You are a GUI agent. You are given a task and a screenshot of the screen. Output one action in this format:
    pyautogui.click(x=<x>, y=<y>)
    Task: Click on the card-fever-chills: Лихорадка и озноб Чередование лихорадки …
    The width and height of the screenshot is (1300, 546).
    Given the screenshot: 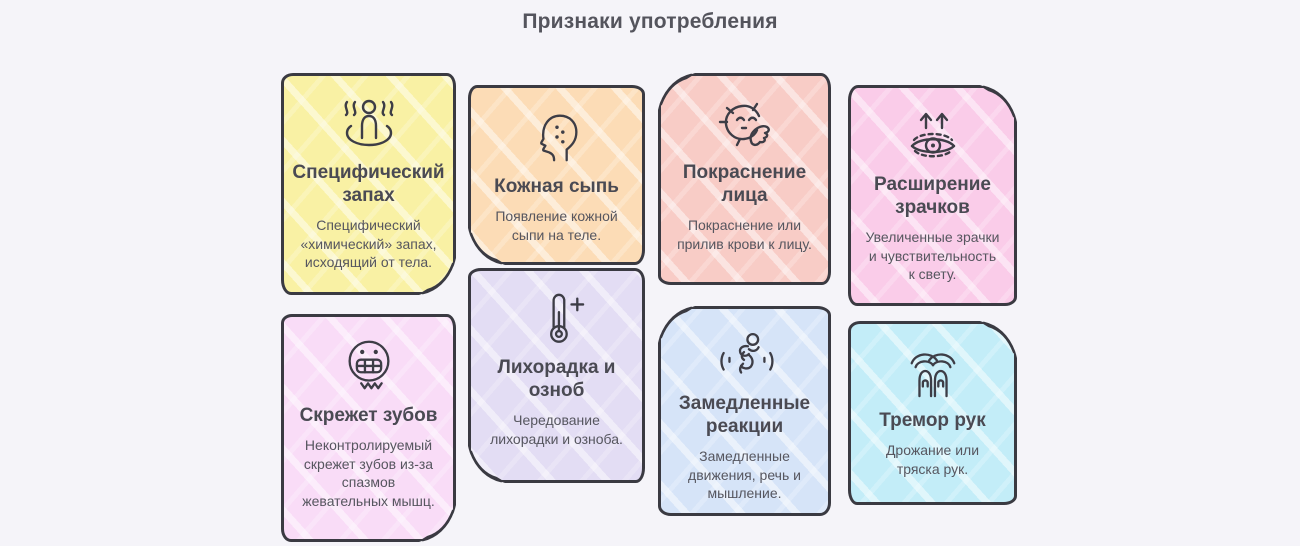 What is the action you would take?
    pyautogui.click(x=556, y=375)
    